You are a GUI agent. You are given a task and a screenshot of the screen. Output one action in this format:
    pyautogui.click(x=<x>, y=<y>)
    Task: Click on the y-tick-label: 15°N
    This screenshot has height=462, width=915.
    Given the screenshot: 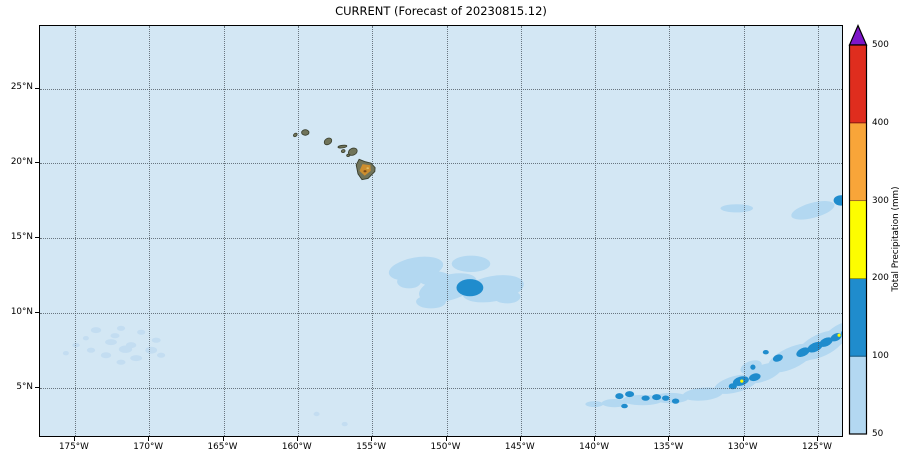 What is the action you would take?
    pyautogui.click(x=21, y=236)
    